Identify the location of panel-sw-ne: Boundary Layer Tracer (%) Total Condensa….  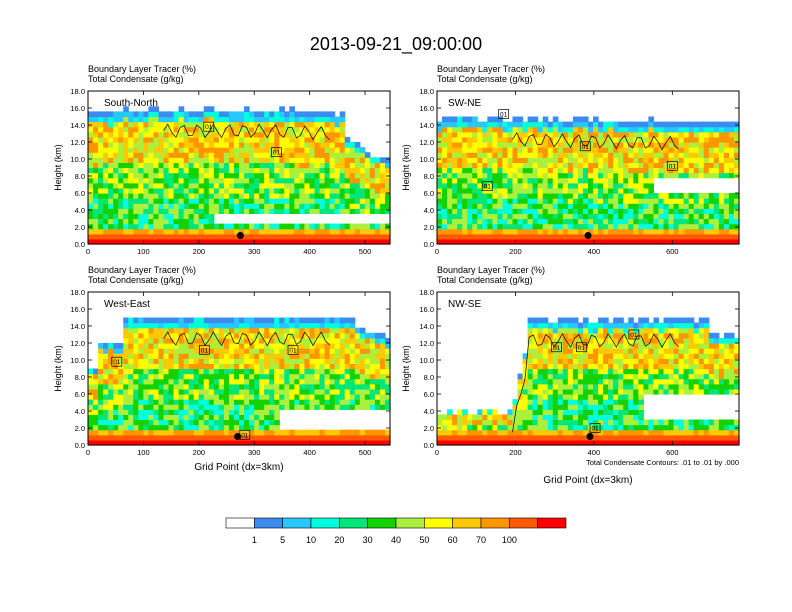
(570, 160).